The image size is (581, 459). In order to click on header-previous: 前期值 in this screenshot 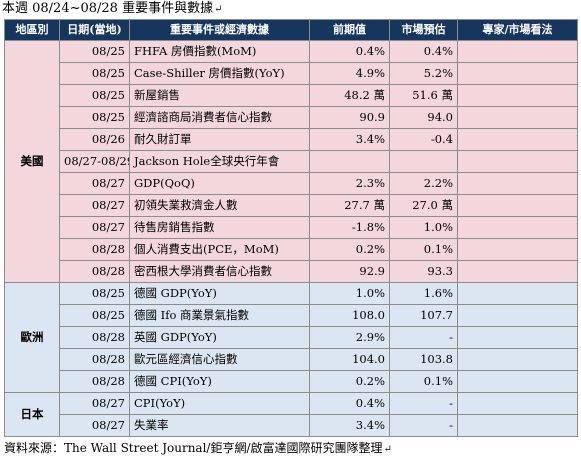, I will do `click(349, 30)`.